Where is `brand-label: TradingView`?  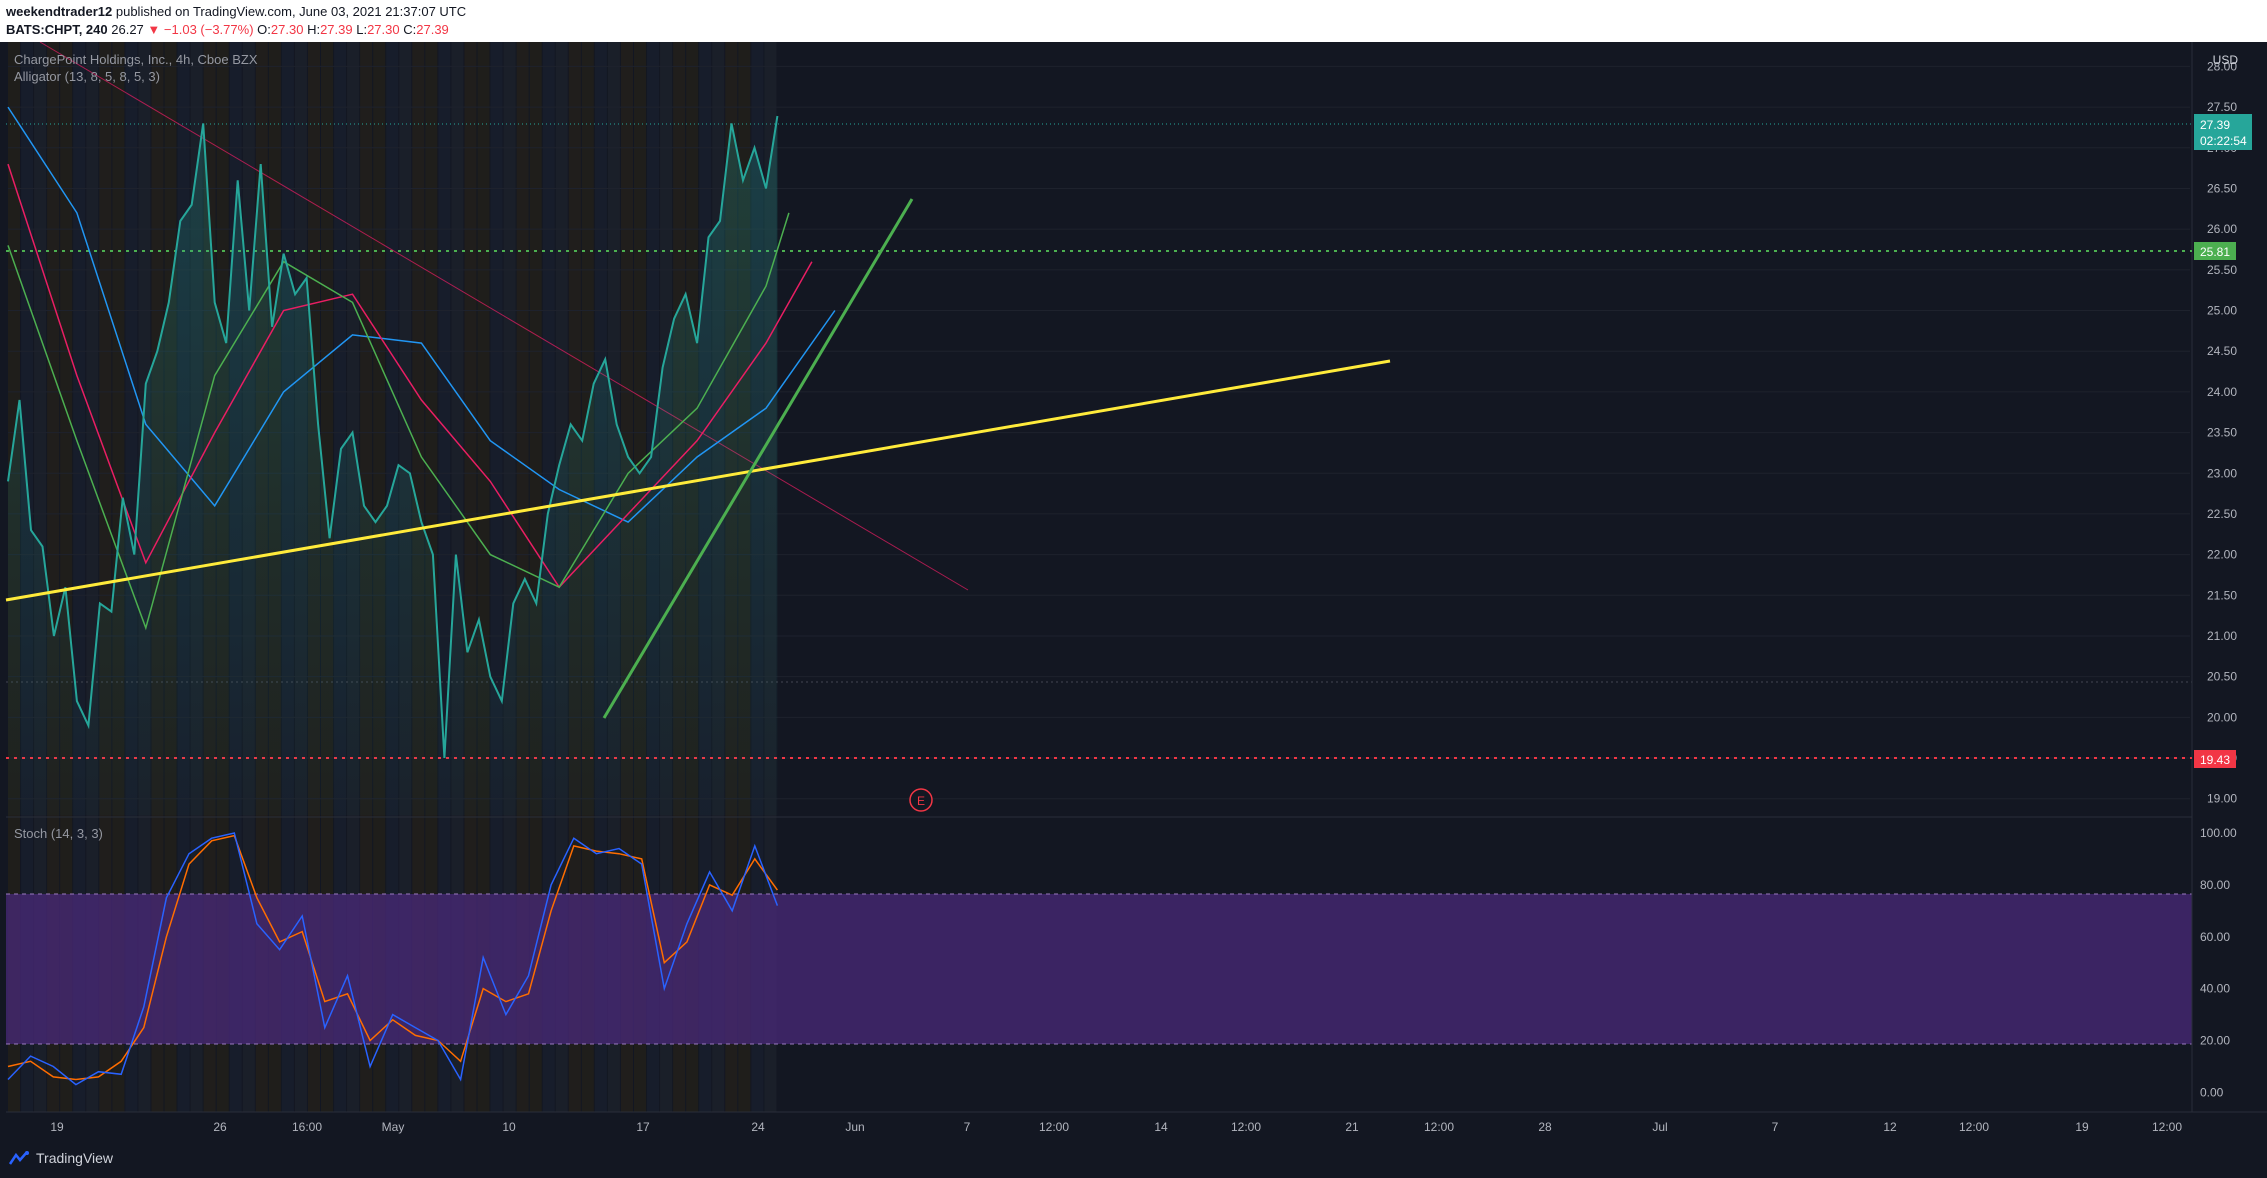 brand-label: TradingView is located at coordinates (75, 1158).